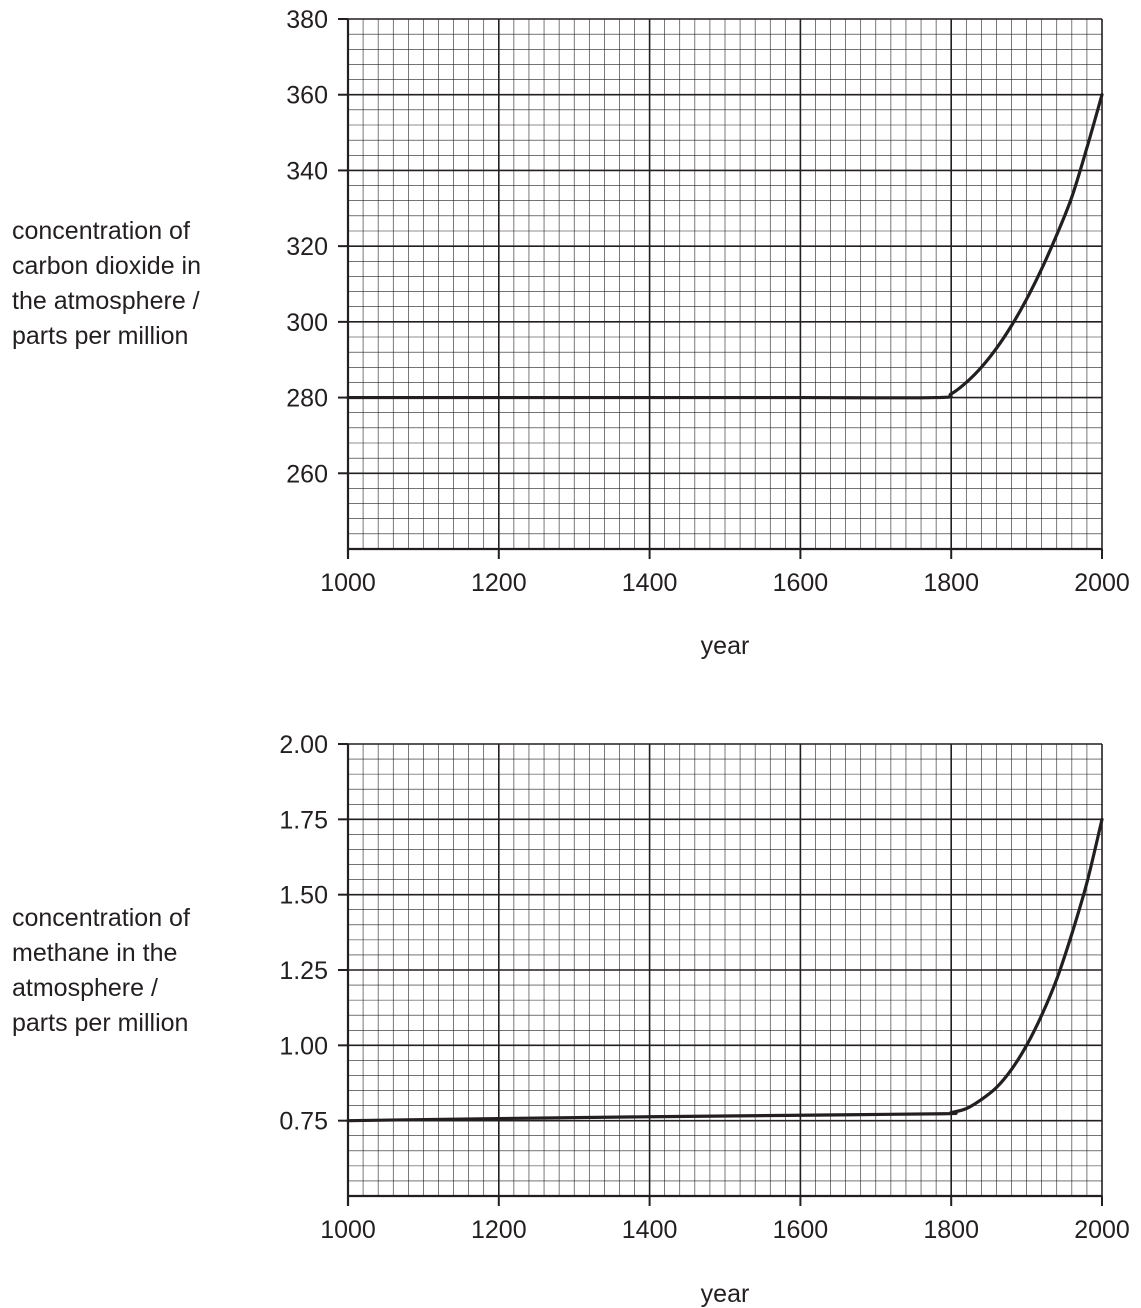 The width and height of the screenshot is (1141, 1308). What do you see at coordinates (725, 646) in the screenshot?
I see `co2-x-axis-label: year` at bounding box center [725, 646].